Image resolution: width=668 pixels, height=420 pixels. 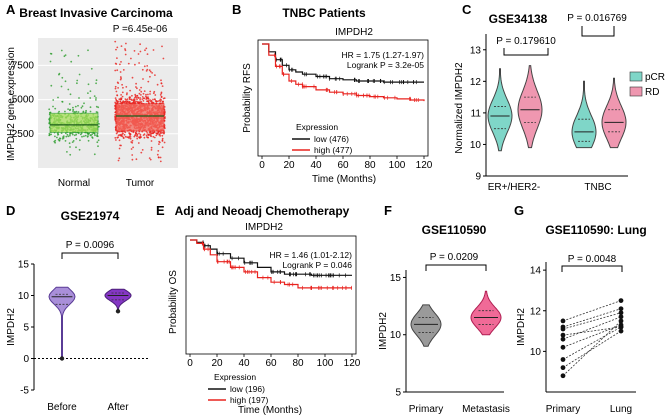 I want to click on panel-a-xtick-tumor: Tumor, so click(x=140, y=183).